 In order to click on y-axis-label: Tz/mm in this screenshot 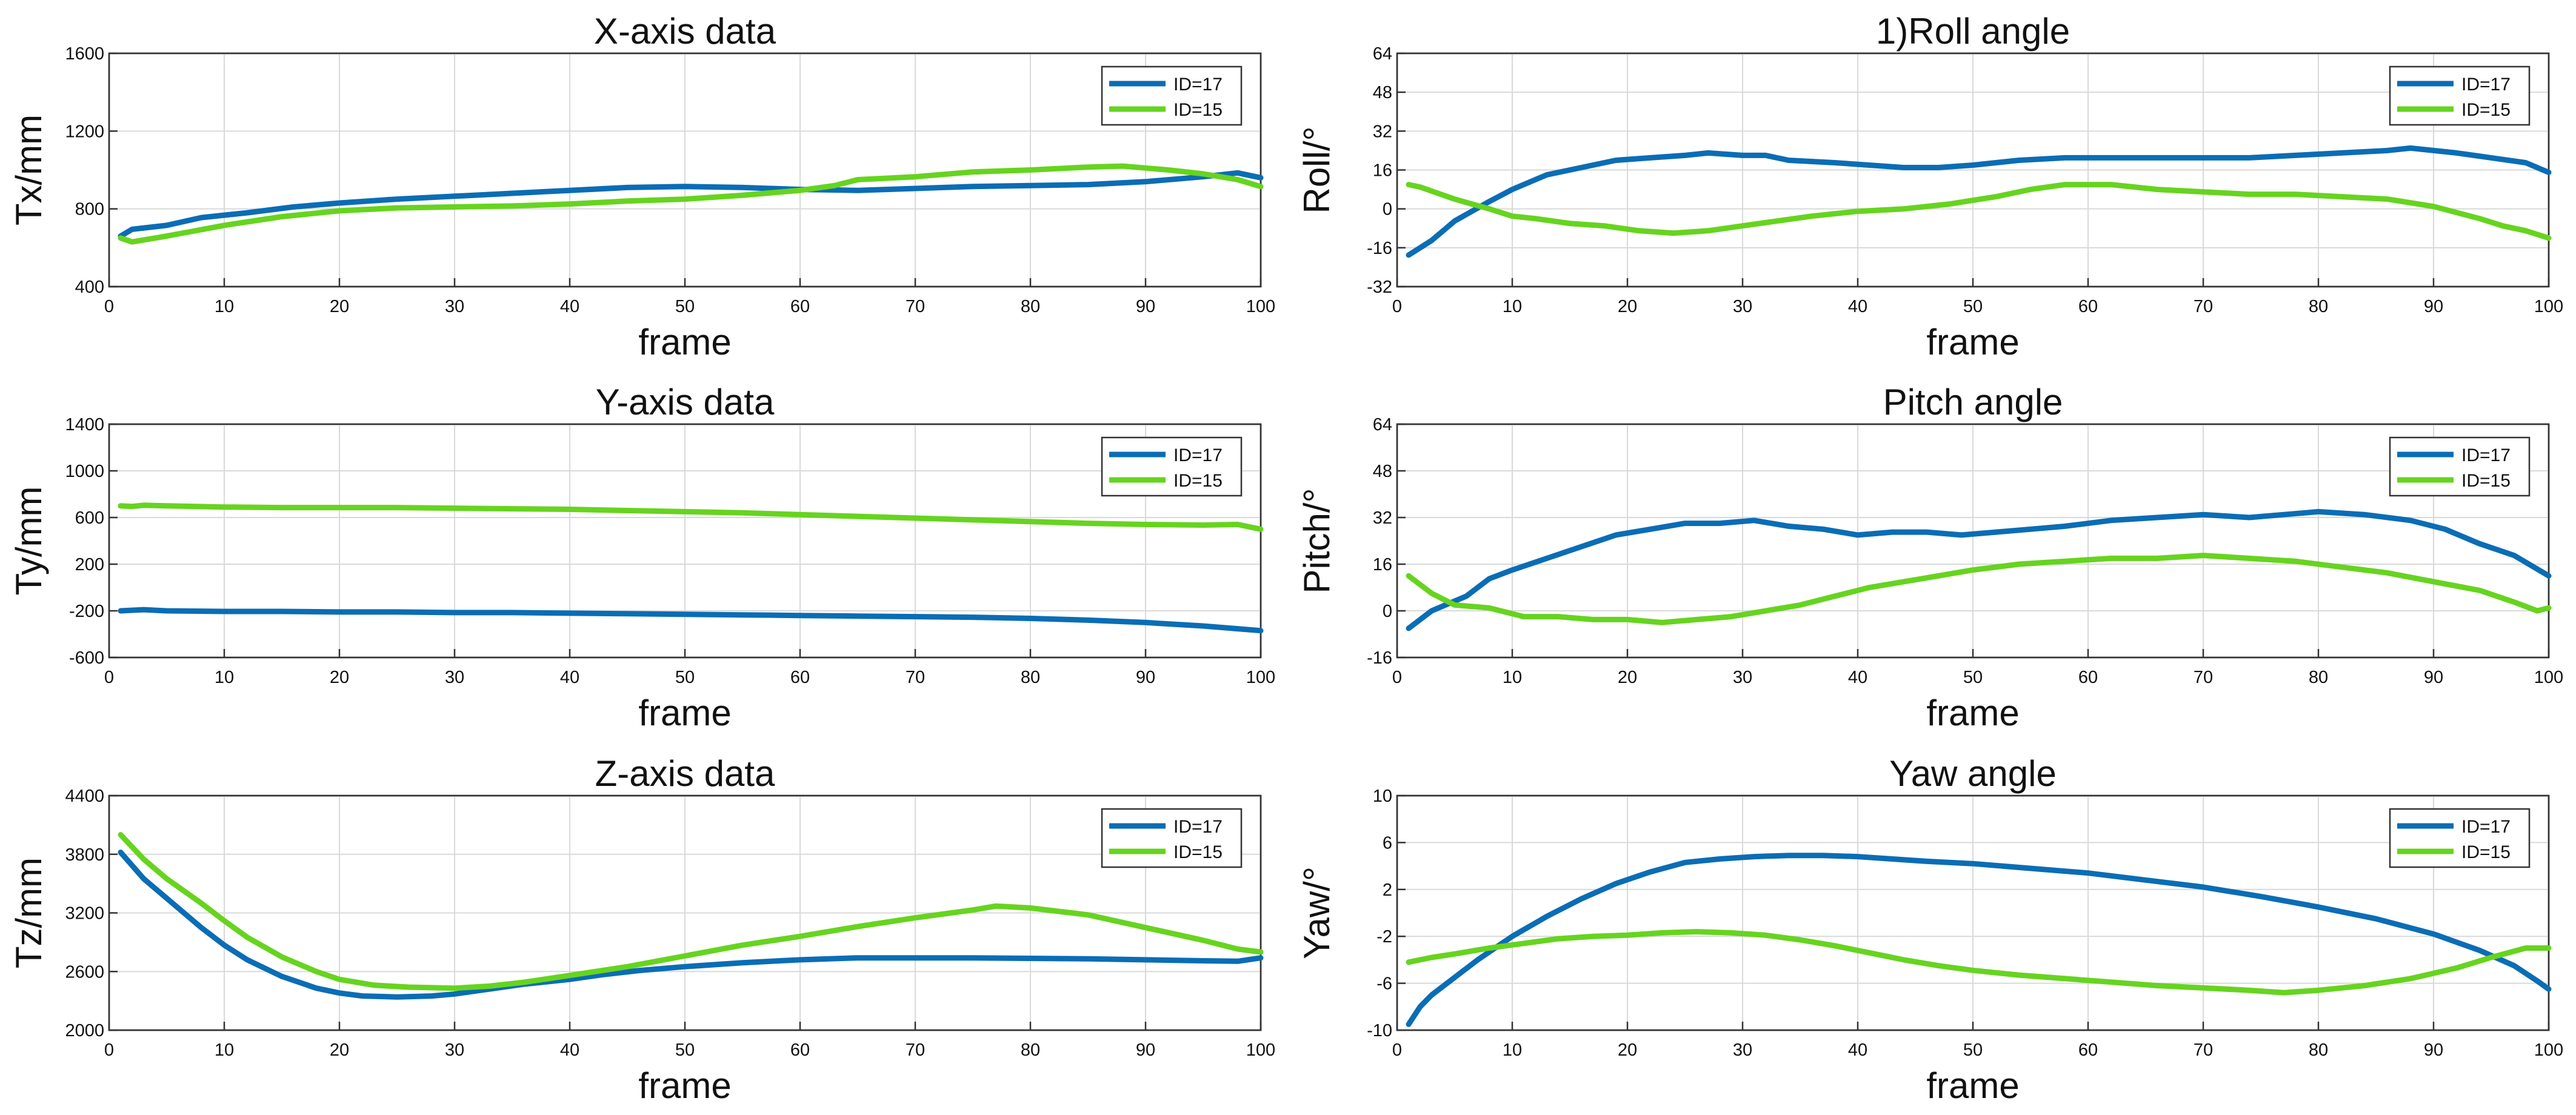, I will do `click(28, 912)`.